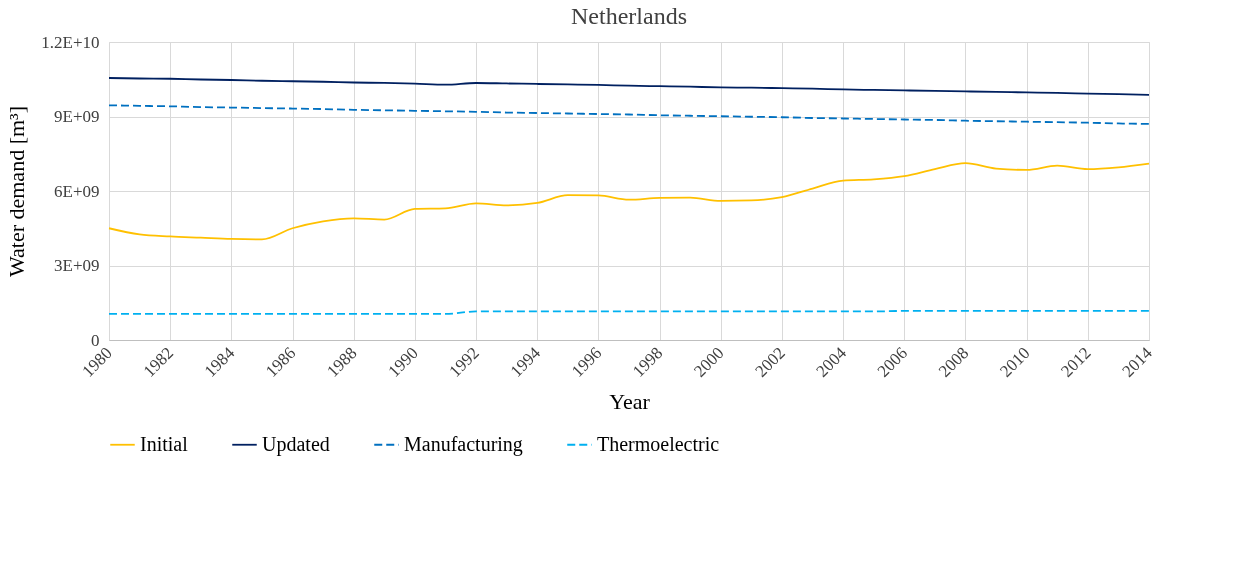  Describe the element at coordinates (658, 443) in the screenshot. I see `legend-label: Thermoelectric` at that location.